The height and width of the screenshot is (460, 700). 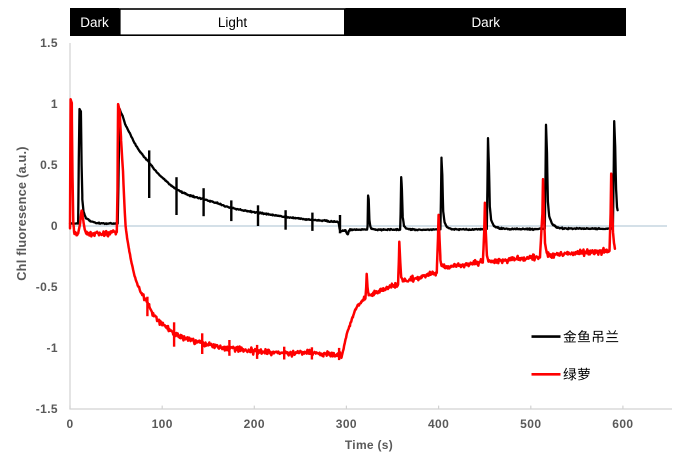 What do you see at coordinates (47, 287) in the screenshot?
I see `svg-text: -0.5` at bounding box center [47, 287].